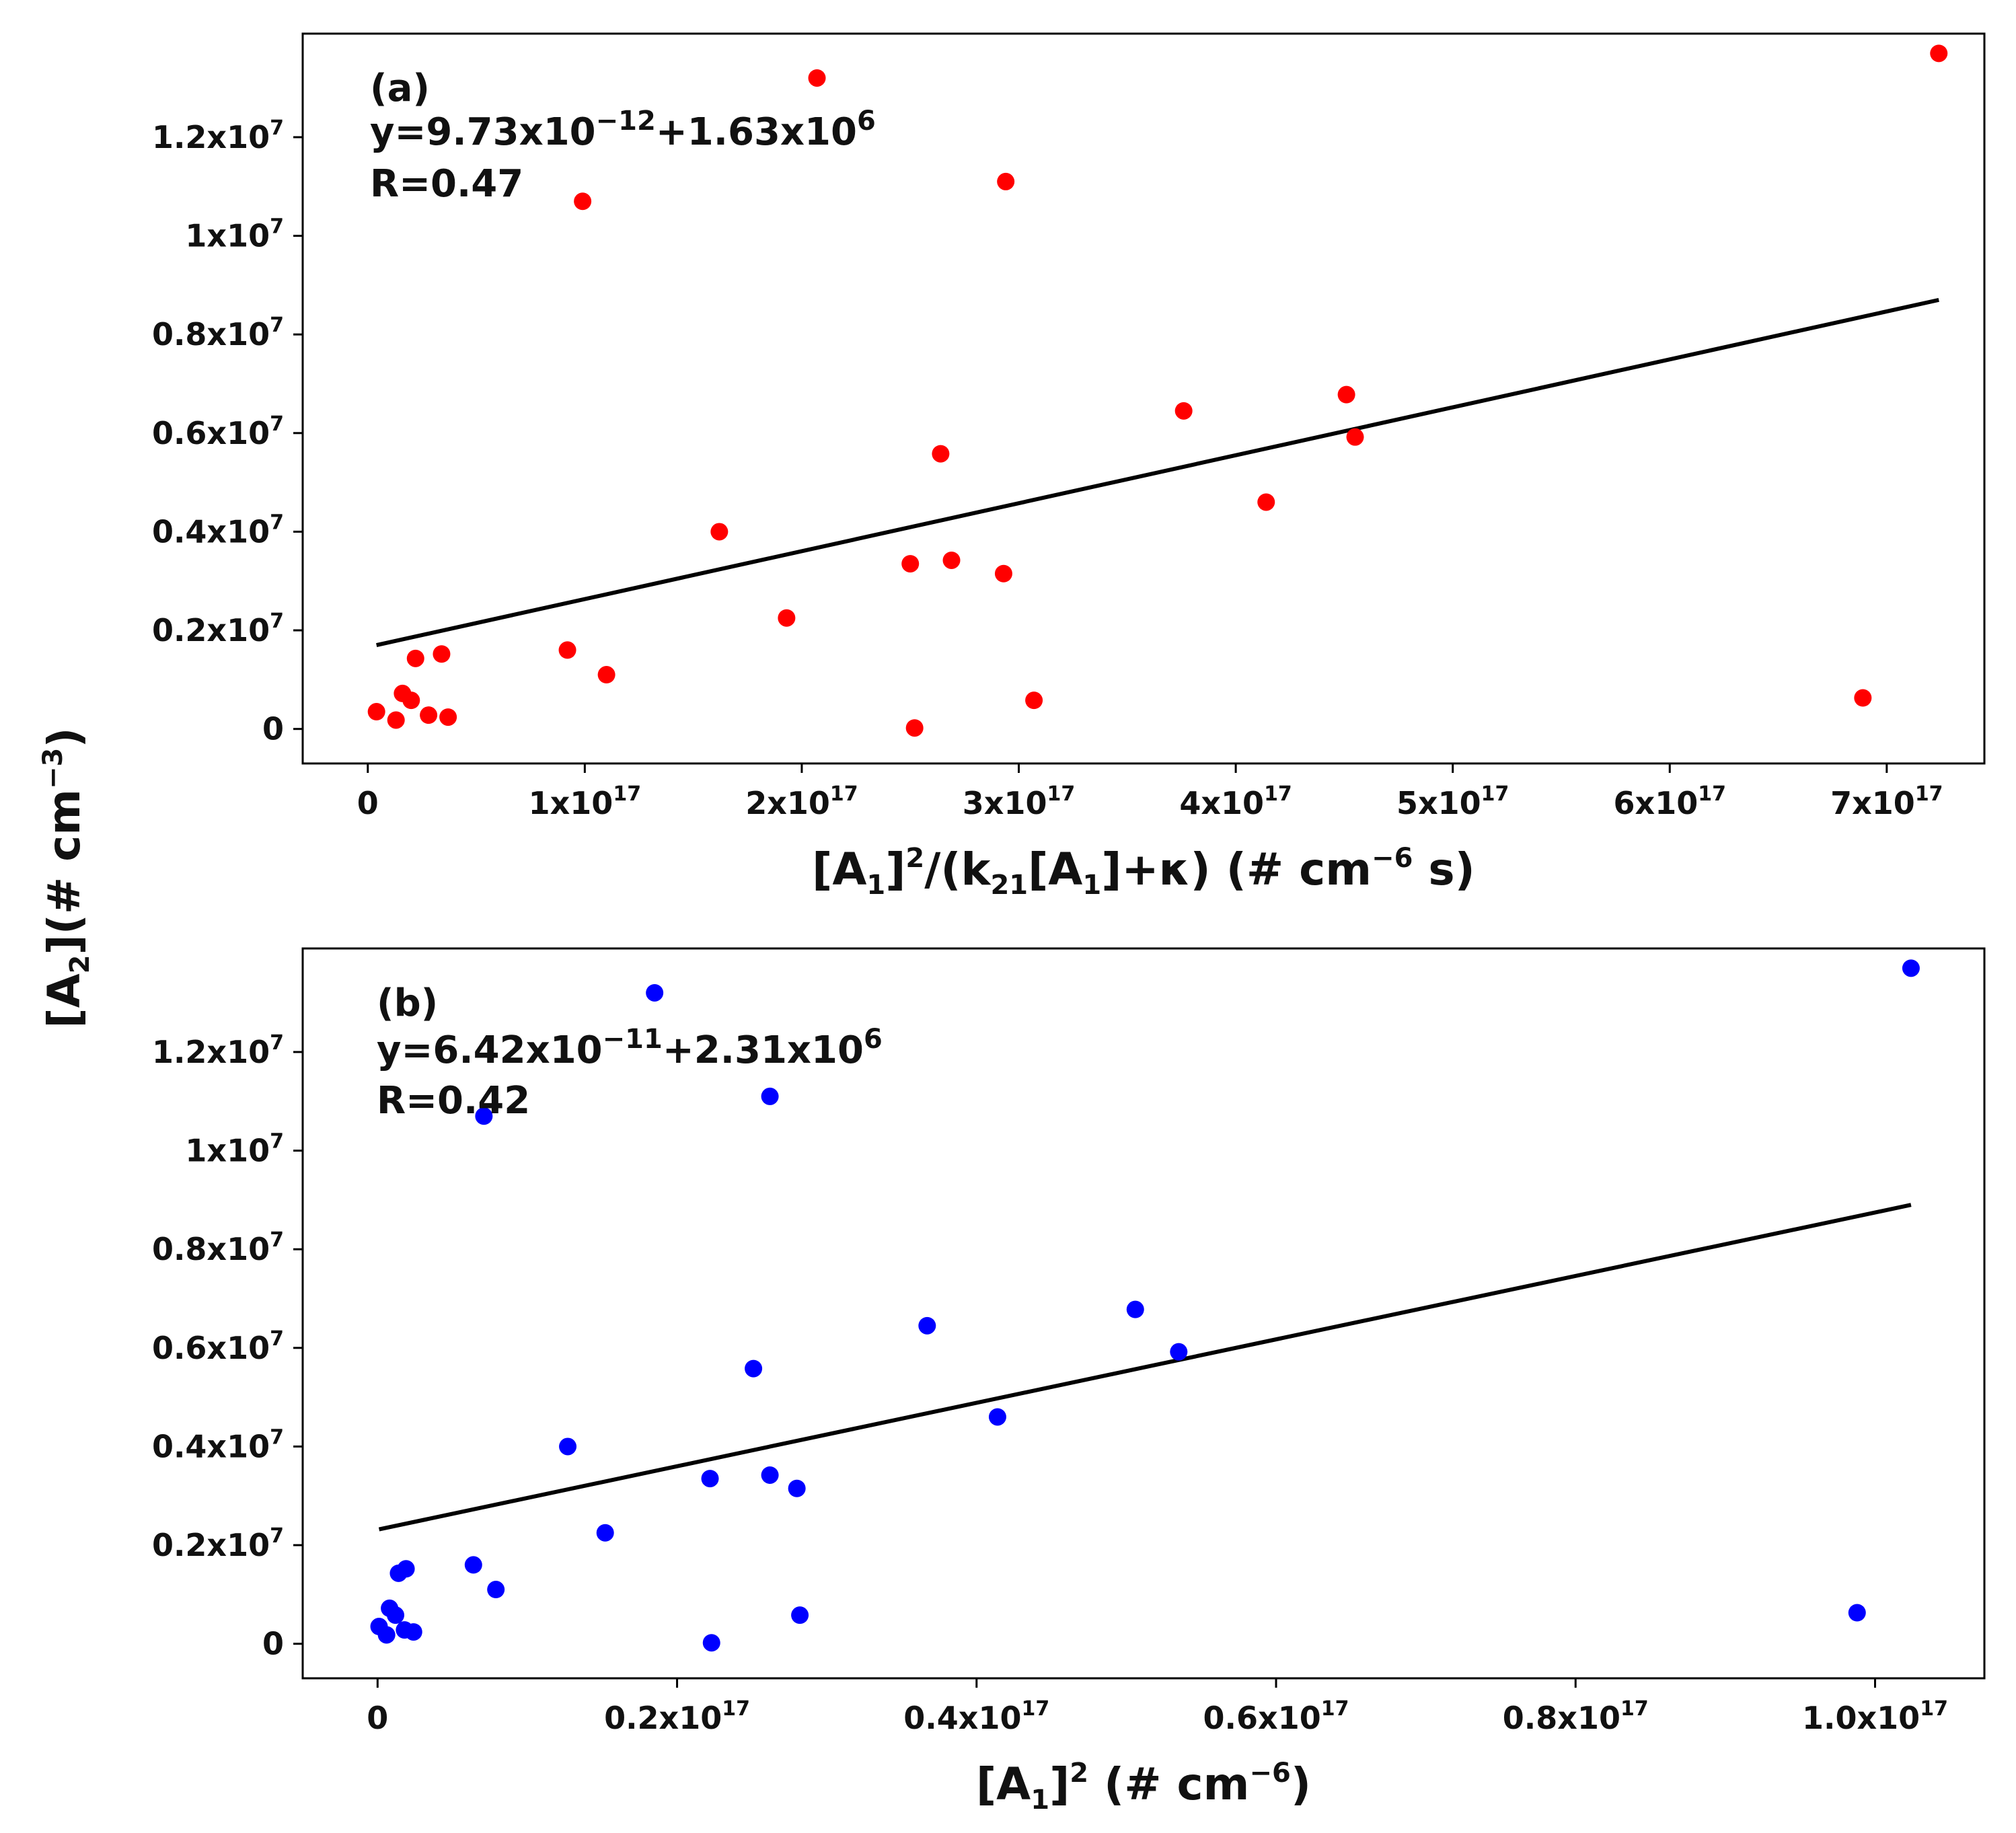  Describe the element at coordinates (1143, 872) in the screenshot. I see `panel-a-x-label: [A1]2/(k21[A1]+κ) (# cm−6 s)` at that location.